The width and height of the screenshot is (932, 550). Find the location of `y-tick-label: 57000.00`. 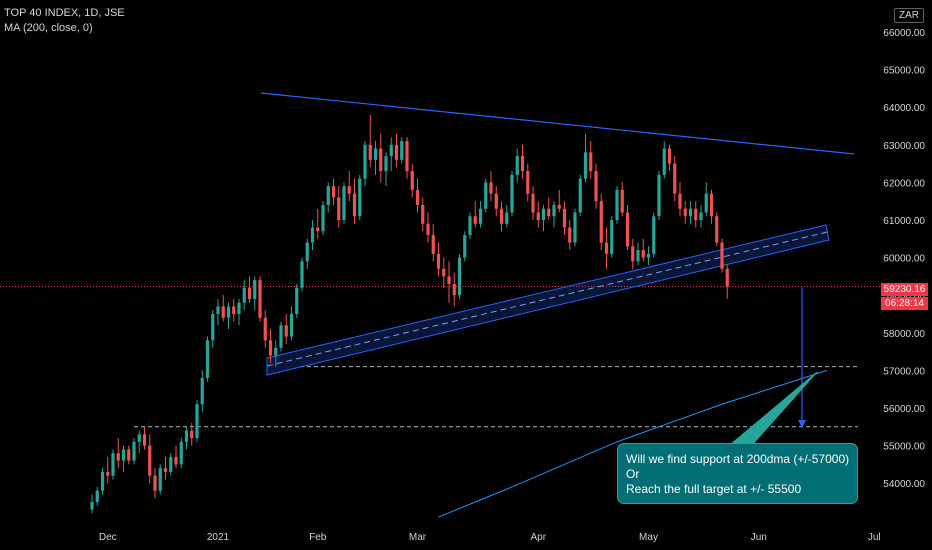

y-tick-label: 57000.00 is located at coordinates (904, 371).